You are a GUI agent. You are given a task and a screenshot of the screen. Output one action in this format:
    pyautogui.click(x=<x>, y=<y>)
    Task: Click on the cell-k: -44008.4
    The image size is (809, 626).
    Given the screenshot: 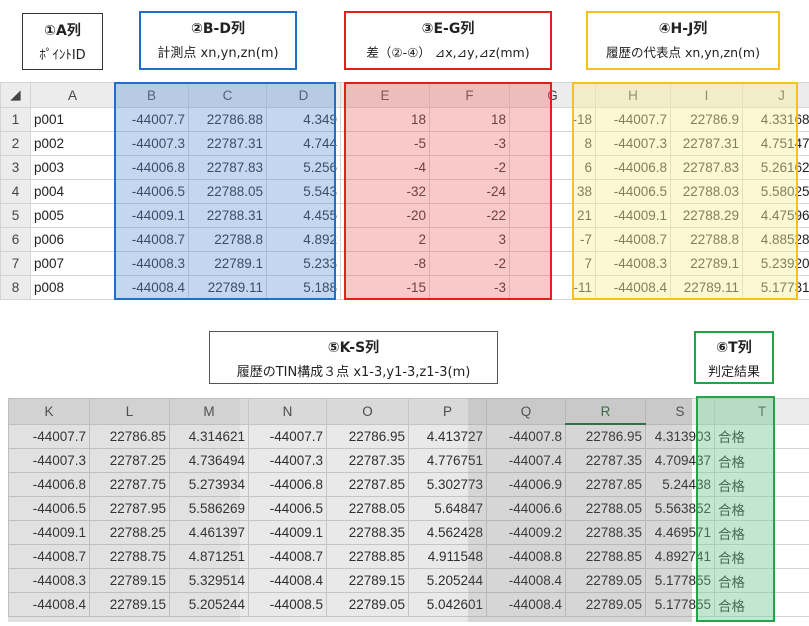 What is the action you would take?
    pyautogui.click(x=49, y=604)
    